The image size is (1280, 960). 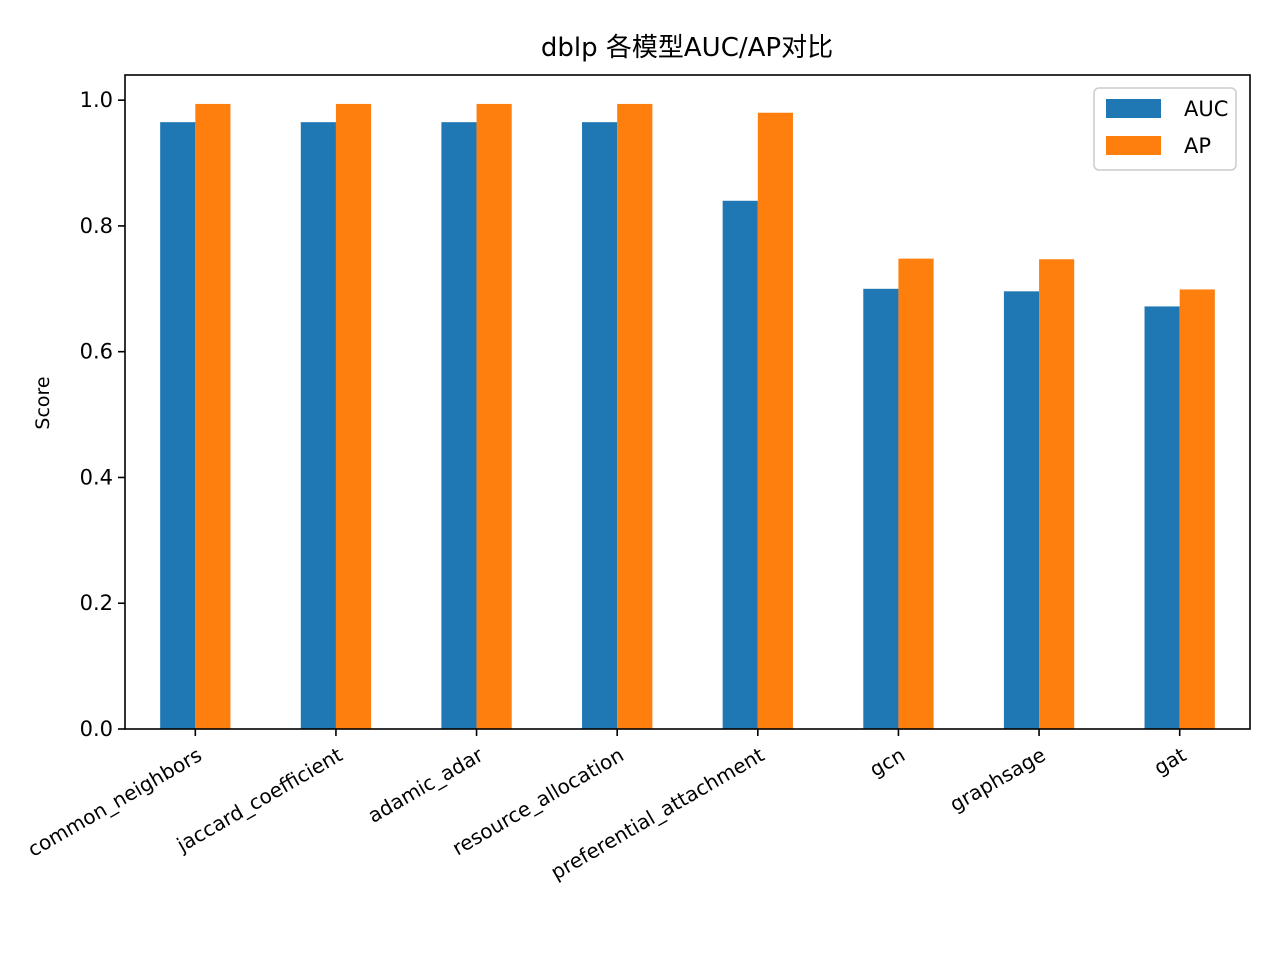 What do you see at coordinates (740, 464) in the screenshot?
I see `bar-auc-preferential_attachment` at bounding box center [740, 464].